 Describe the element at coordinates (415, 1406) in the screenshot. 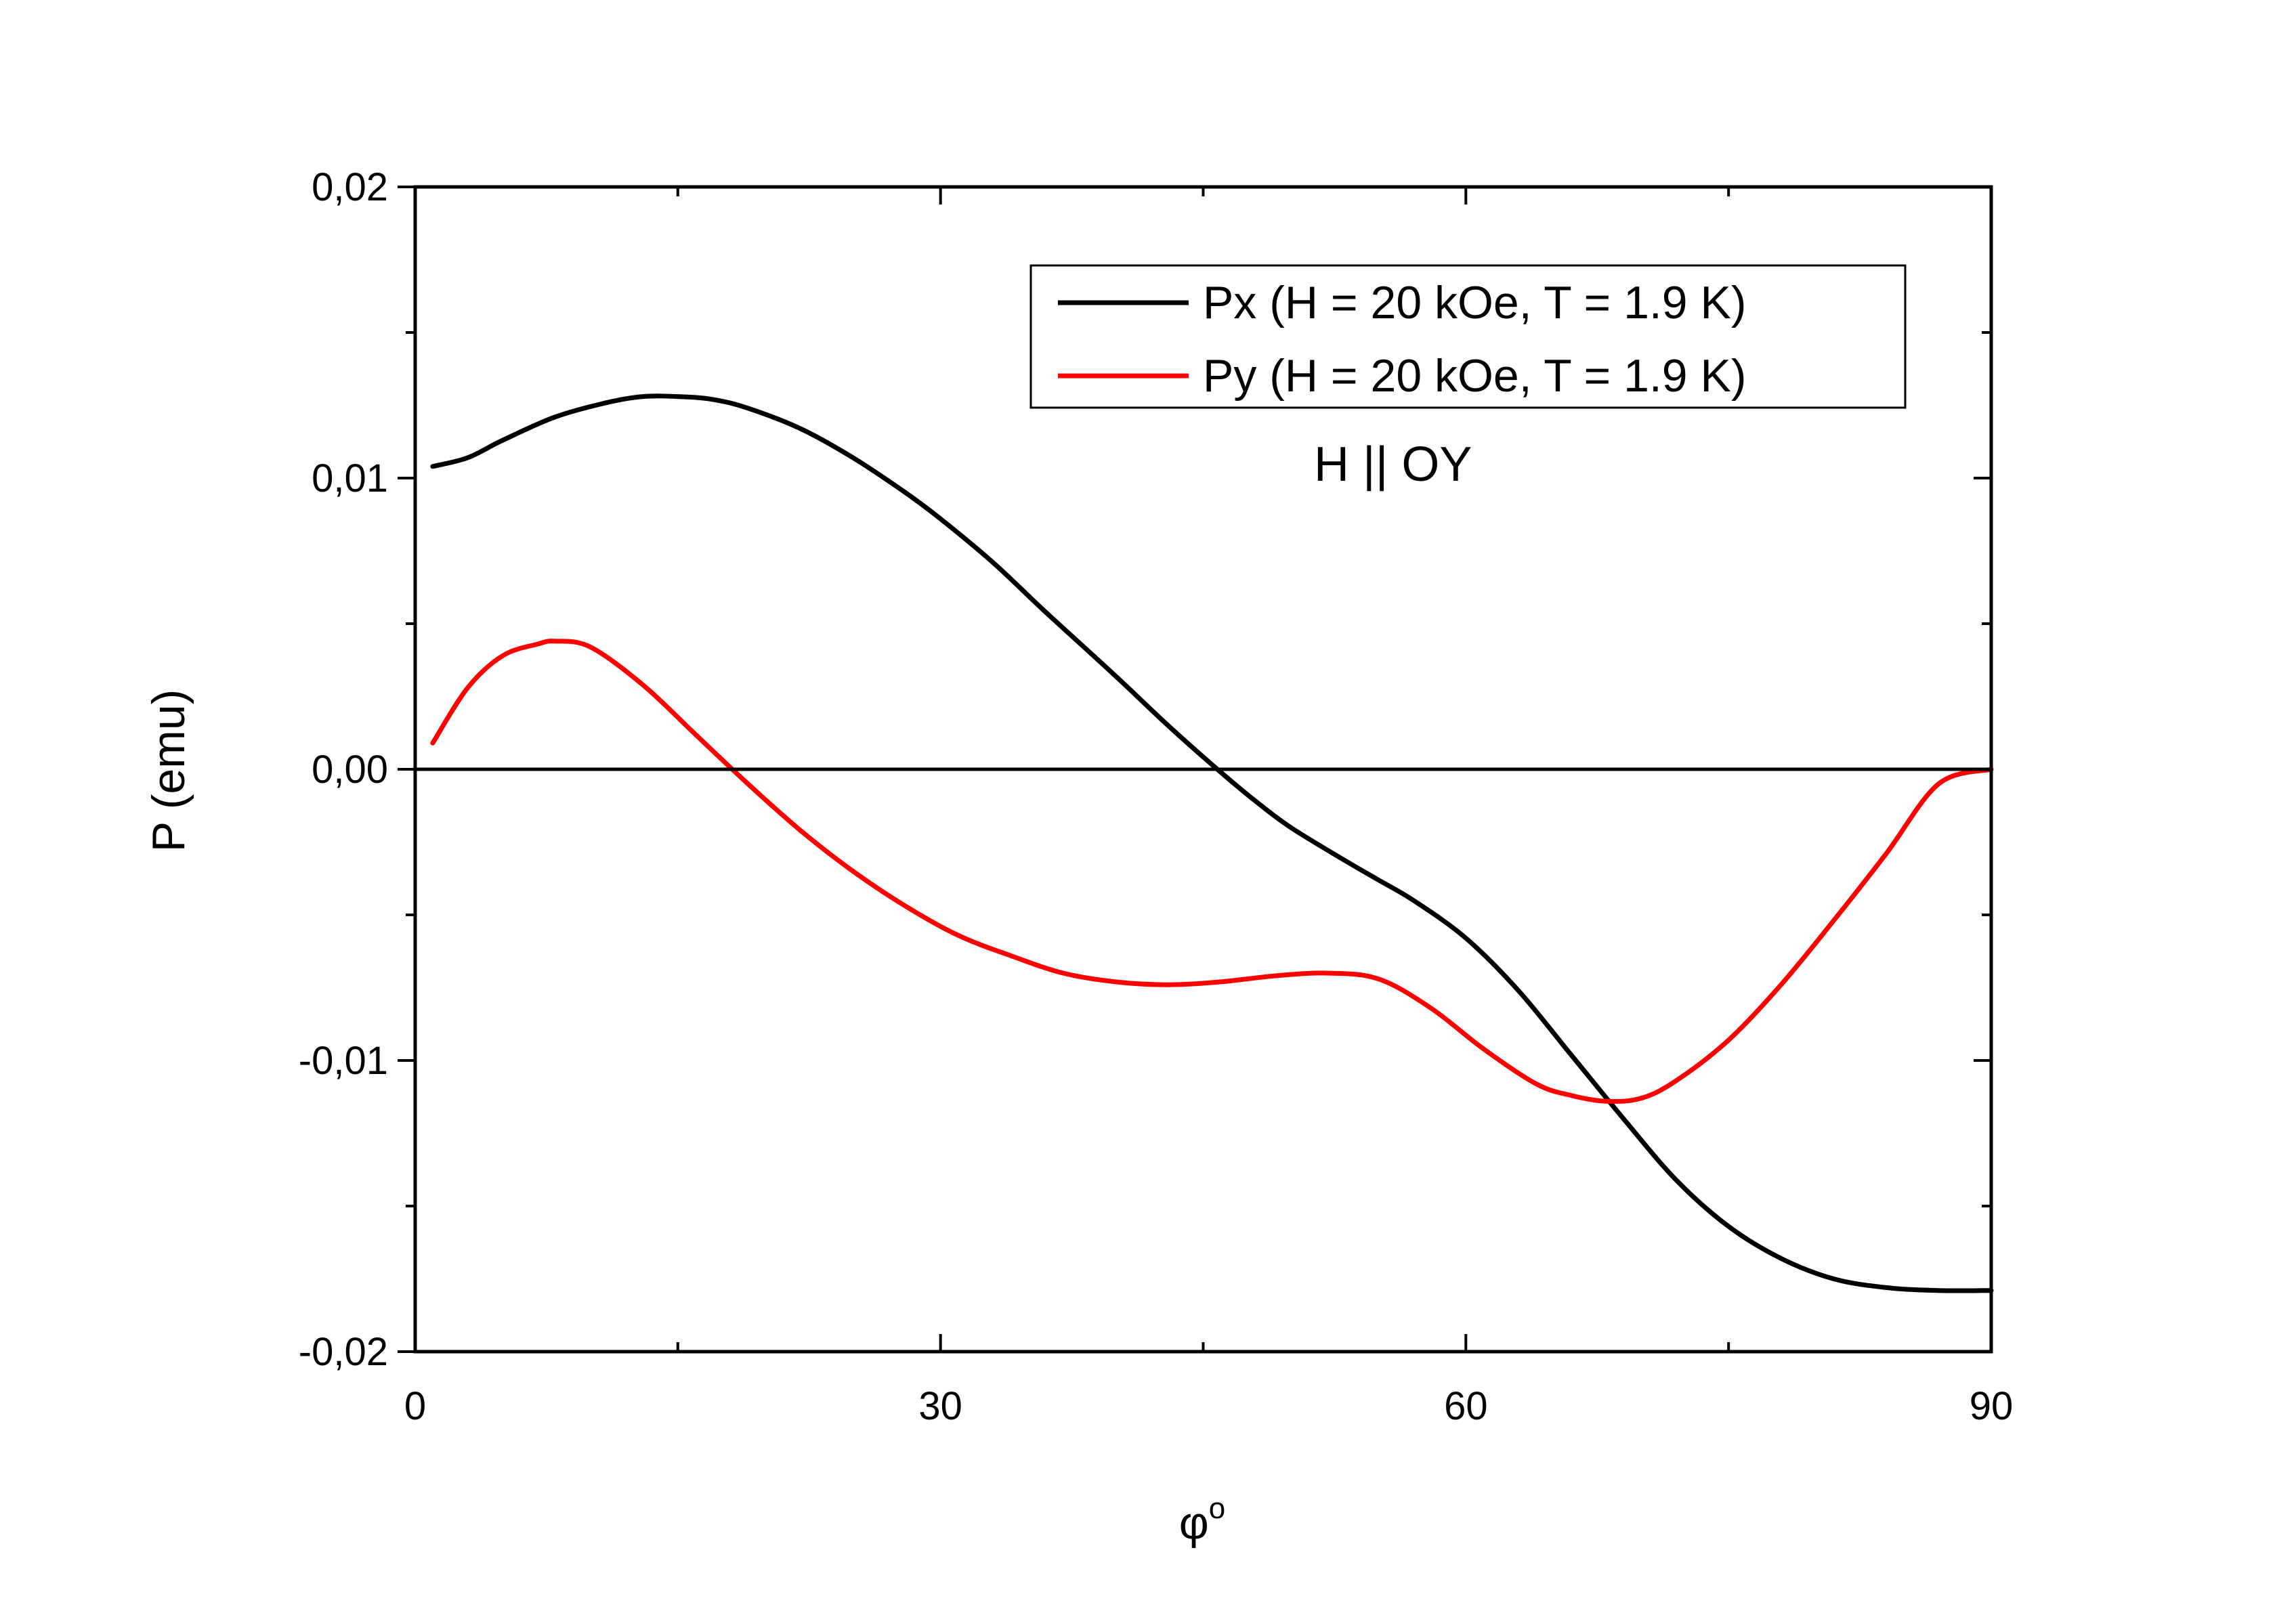

I see `x-tick-label: 0` at that location.